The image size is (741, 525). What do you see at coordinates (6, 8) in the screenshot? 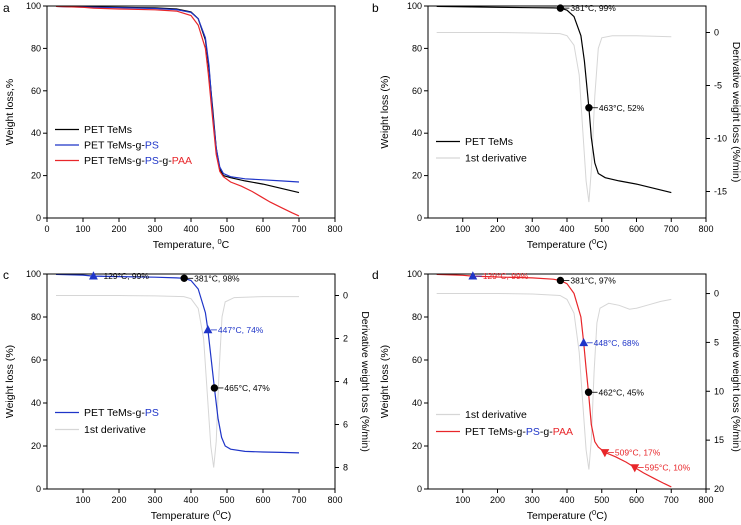
I see `panel-label: a` at bounding box center [6, 8].